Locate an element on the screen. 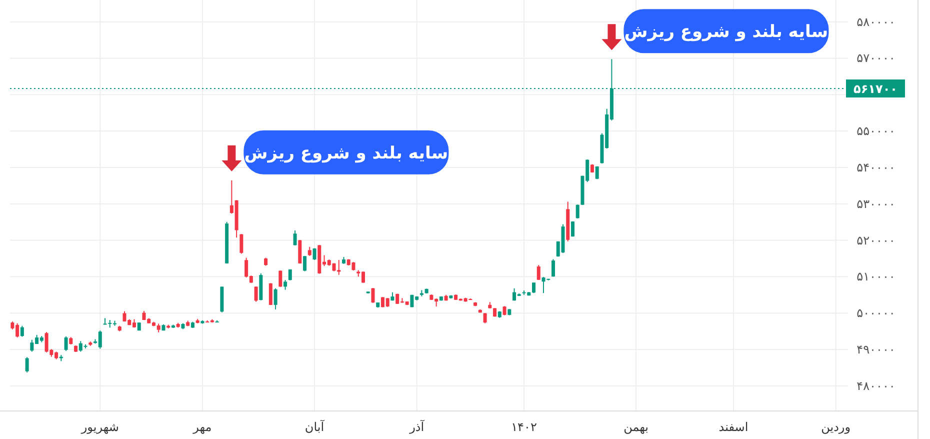 This screenshot has height=439, width=930. y-tick-label: ۵۰۰۰۰۰ is located at coordinates (876, 313).